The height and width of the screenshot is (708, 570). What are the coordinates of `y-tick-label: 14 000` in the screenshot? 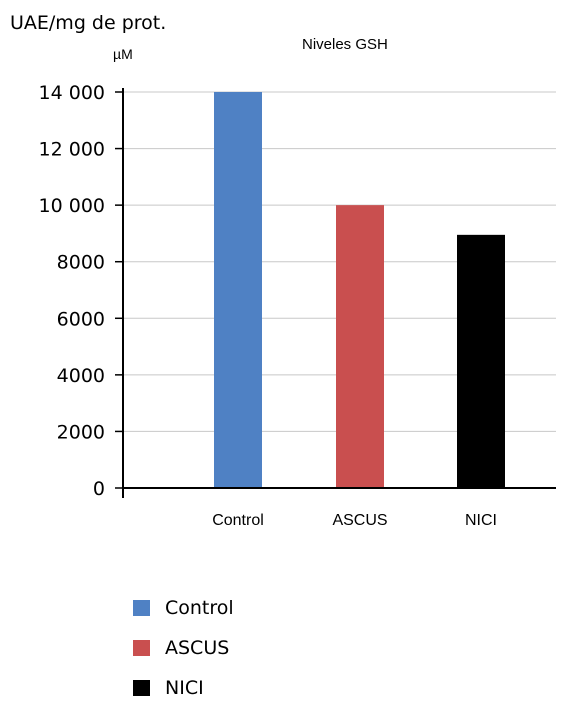 It's located at (72, 93).